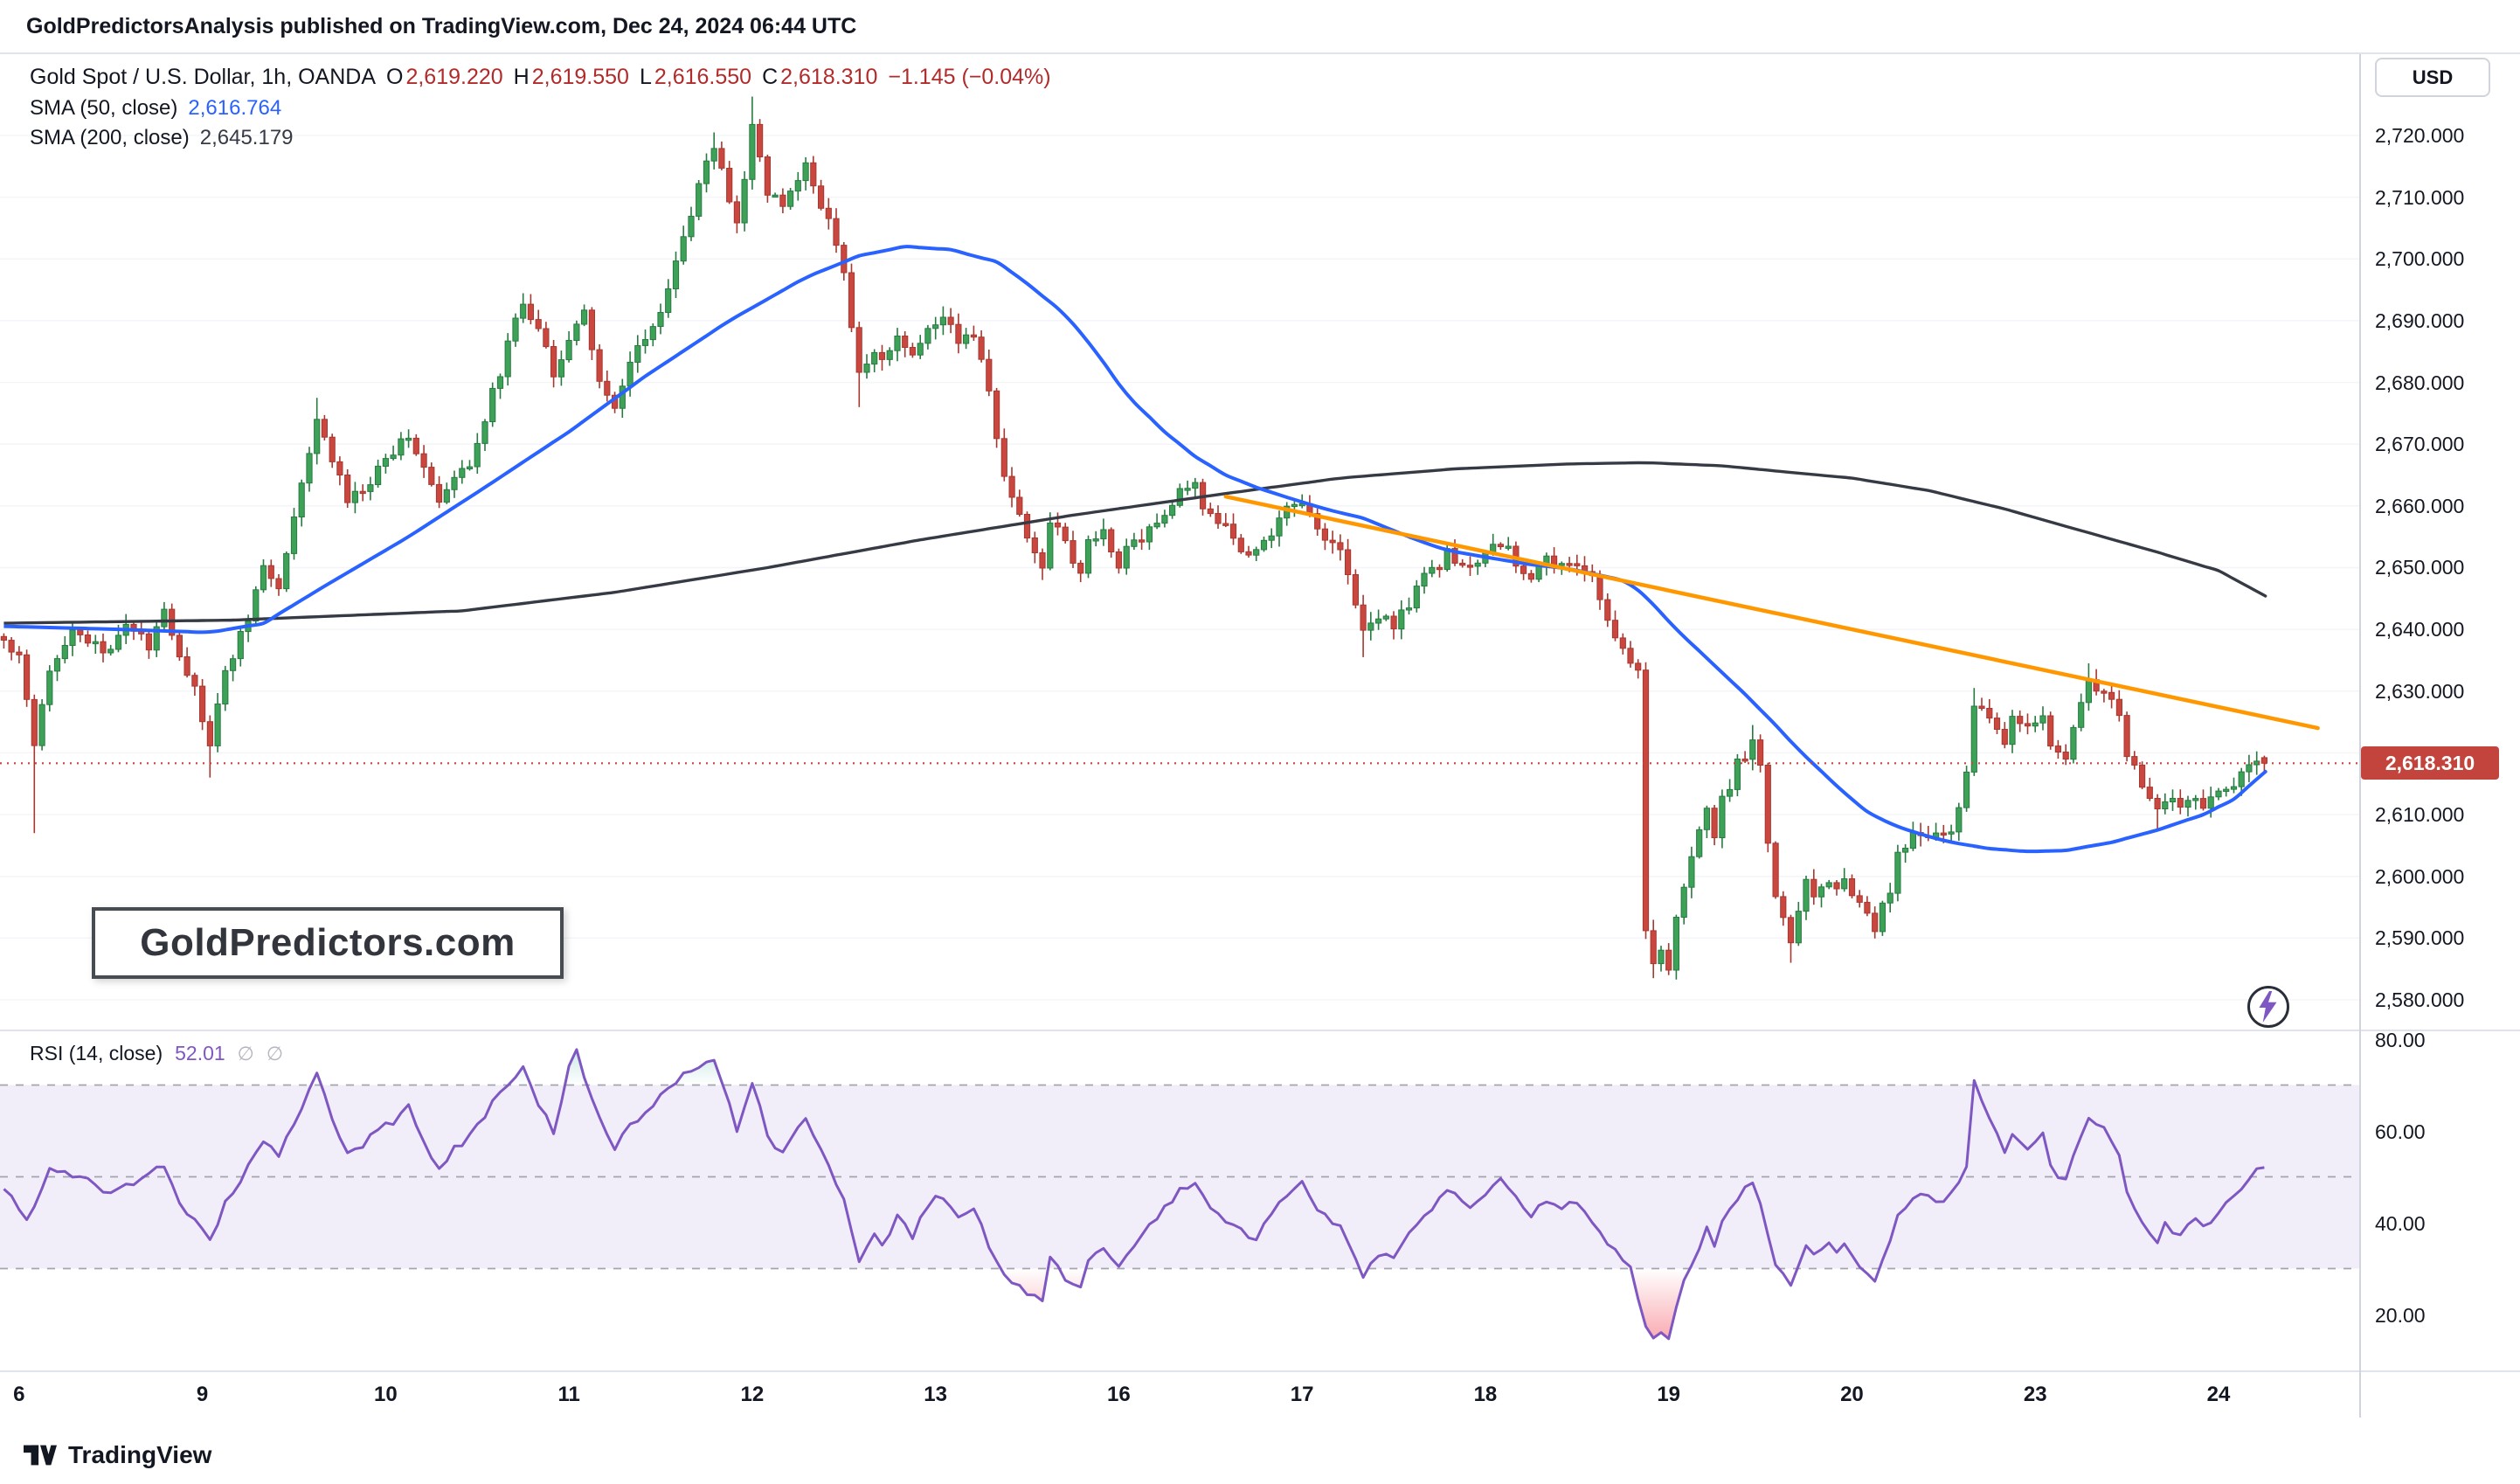  Describe the element at coordinates (2400, 1315) in the screenshot. I see `rsi-axis-label: 20.00` at that location.